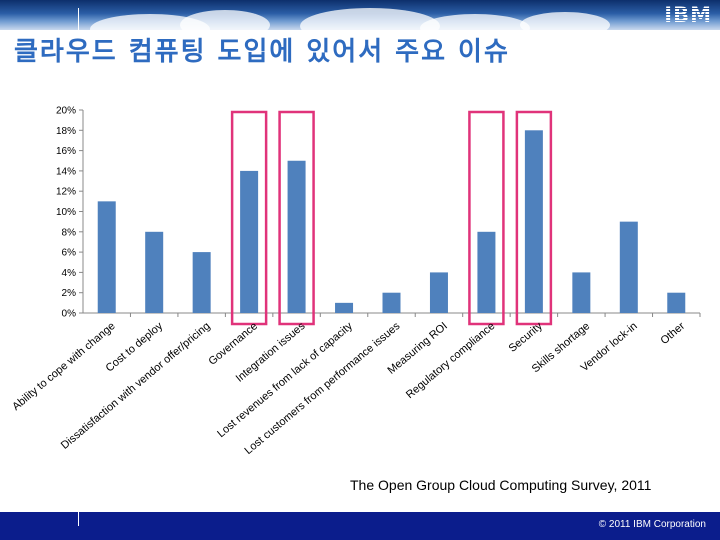  I want to click on copyright-text: © 2011 IBM Corporation, so click(652, 524).